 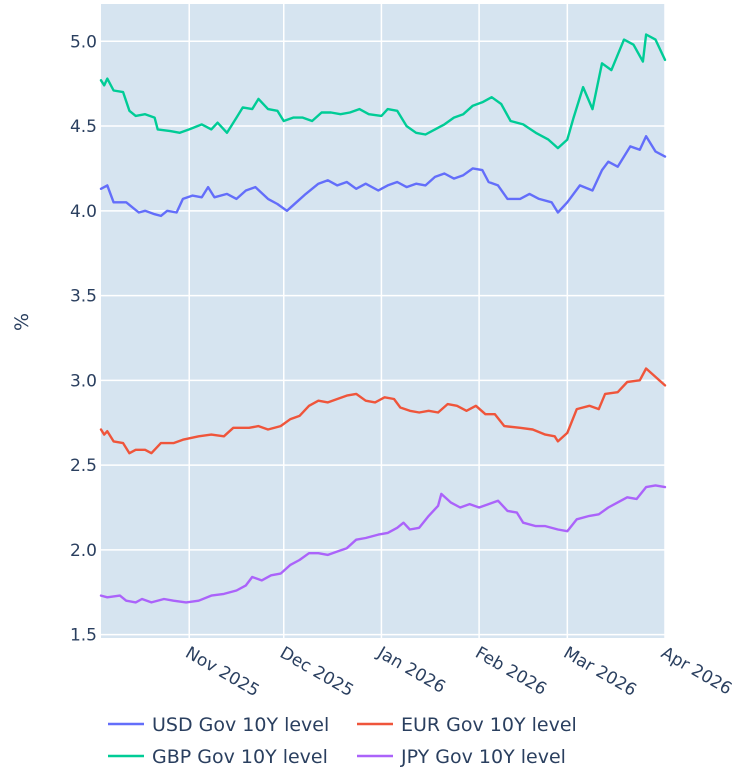 I want to click on y-tick-label: 4.0, so click(x=83, y=212).